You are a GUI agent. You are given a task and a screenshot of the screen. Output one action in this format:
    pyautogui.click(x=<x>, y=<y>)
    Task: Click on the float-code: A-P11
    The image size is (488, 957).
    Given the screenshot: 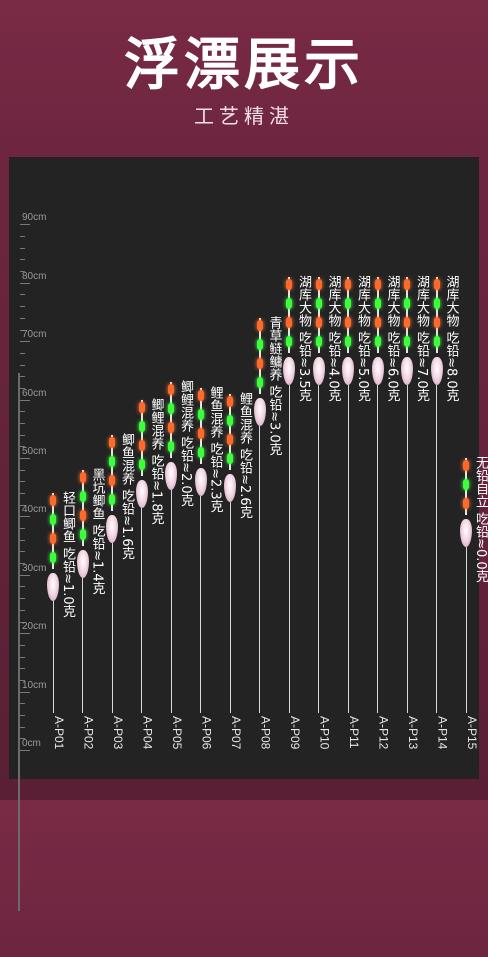 What is the action you would take?
    pyautogui.click(x=354, y=732)
    